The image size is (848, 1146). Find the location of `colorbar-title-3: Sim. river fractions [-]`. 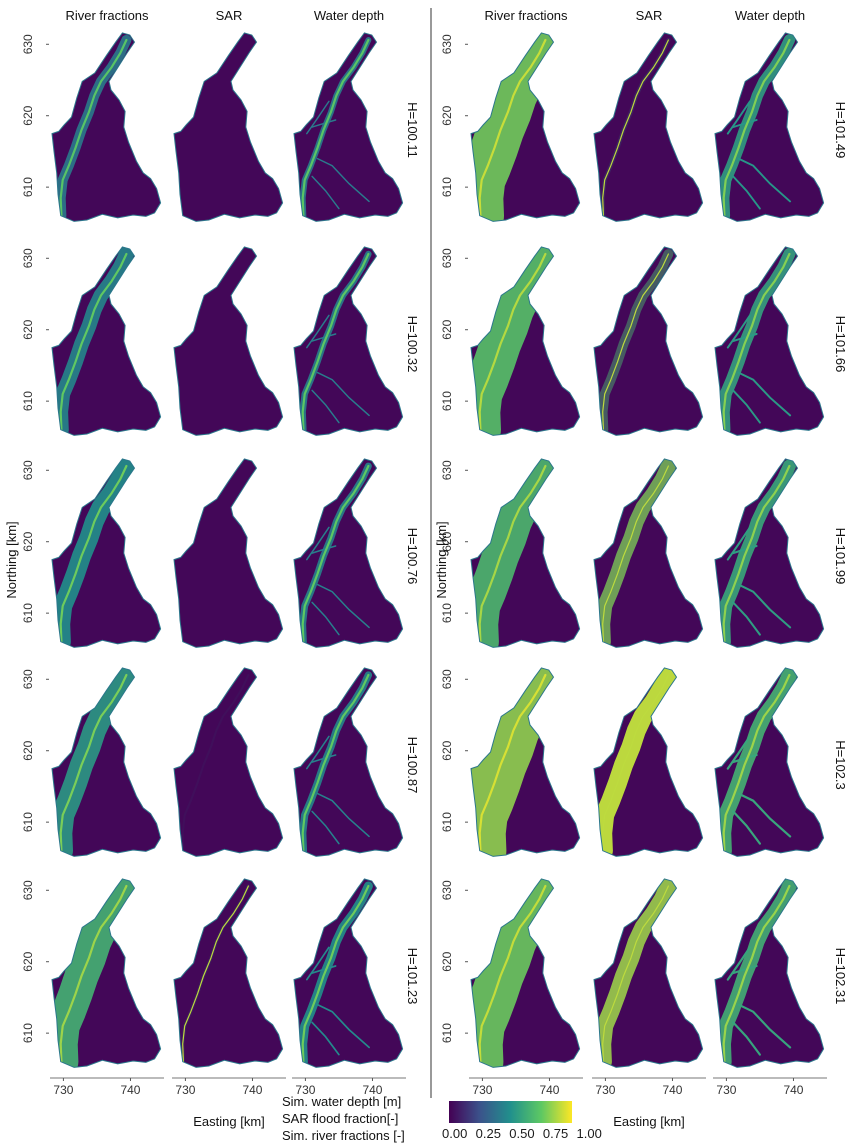

colorbar-title-3: Sim. river fractions [-] is located at coordinates (343, 1135).